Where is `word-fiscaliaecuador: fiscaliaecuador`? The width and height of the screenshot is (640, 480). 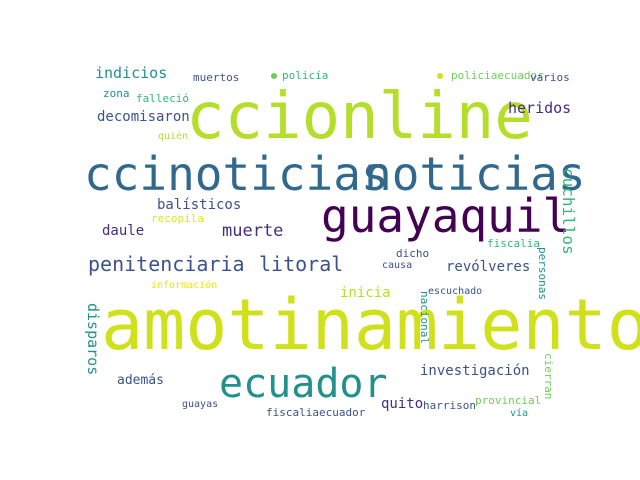
word-fiscaliaecuador: fiscaliaecuador is located at coordinates (316, 412).